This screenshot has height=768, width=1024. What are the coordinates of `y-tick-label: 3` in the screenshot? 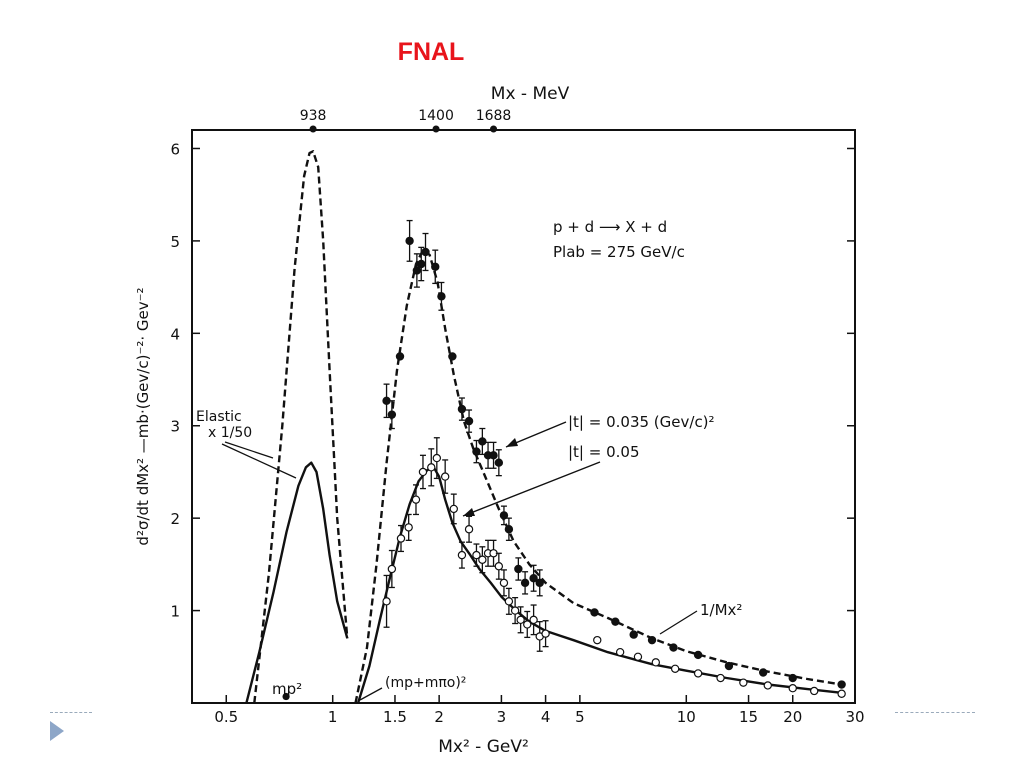 It's located at (175, 427).